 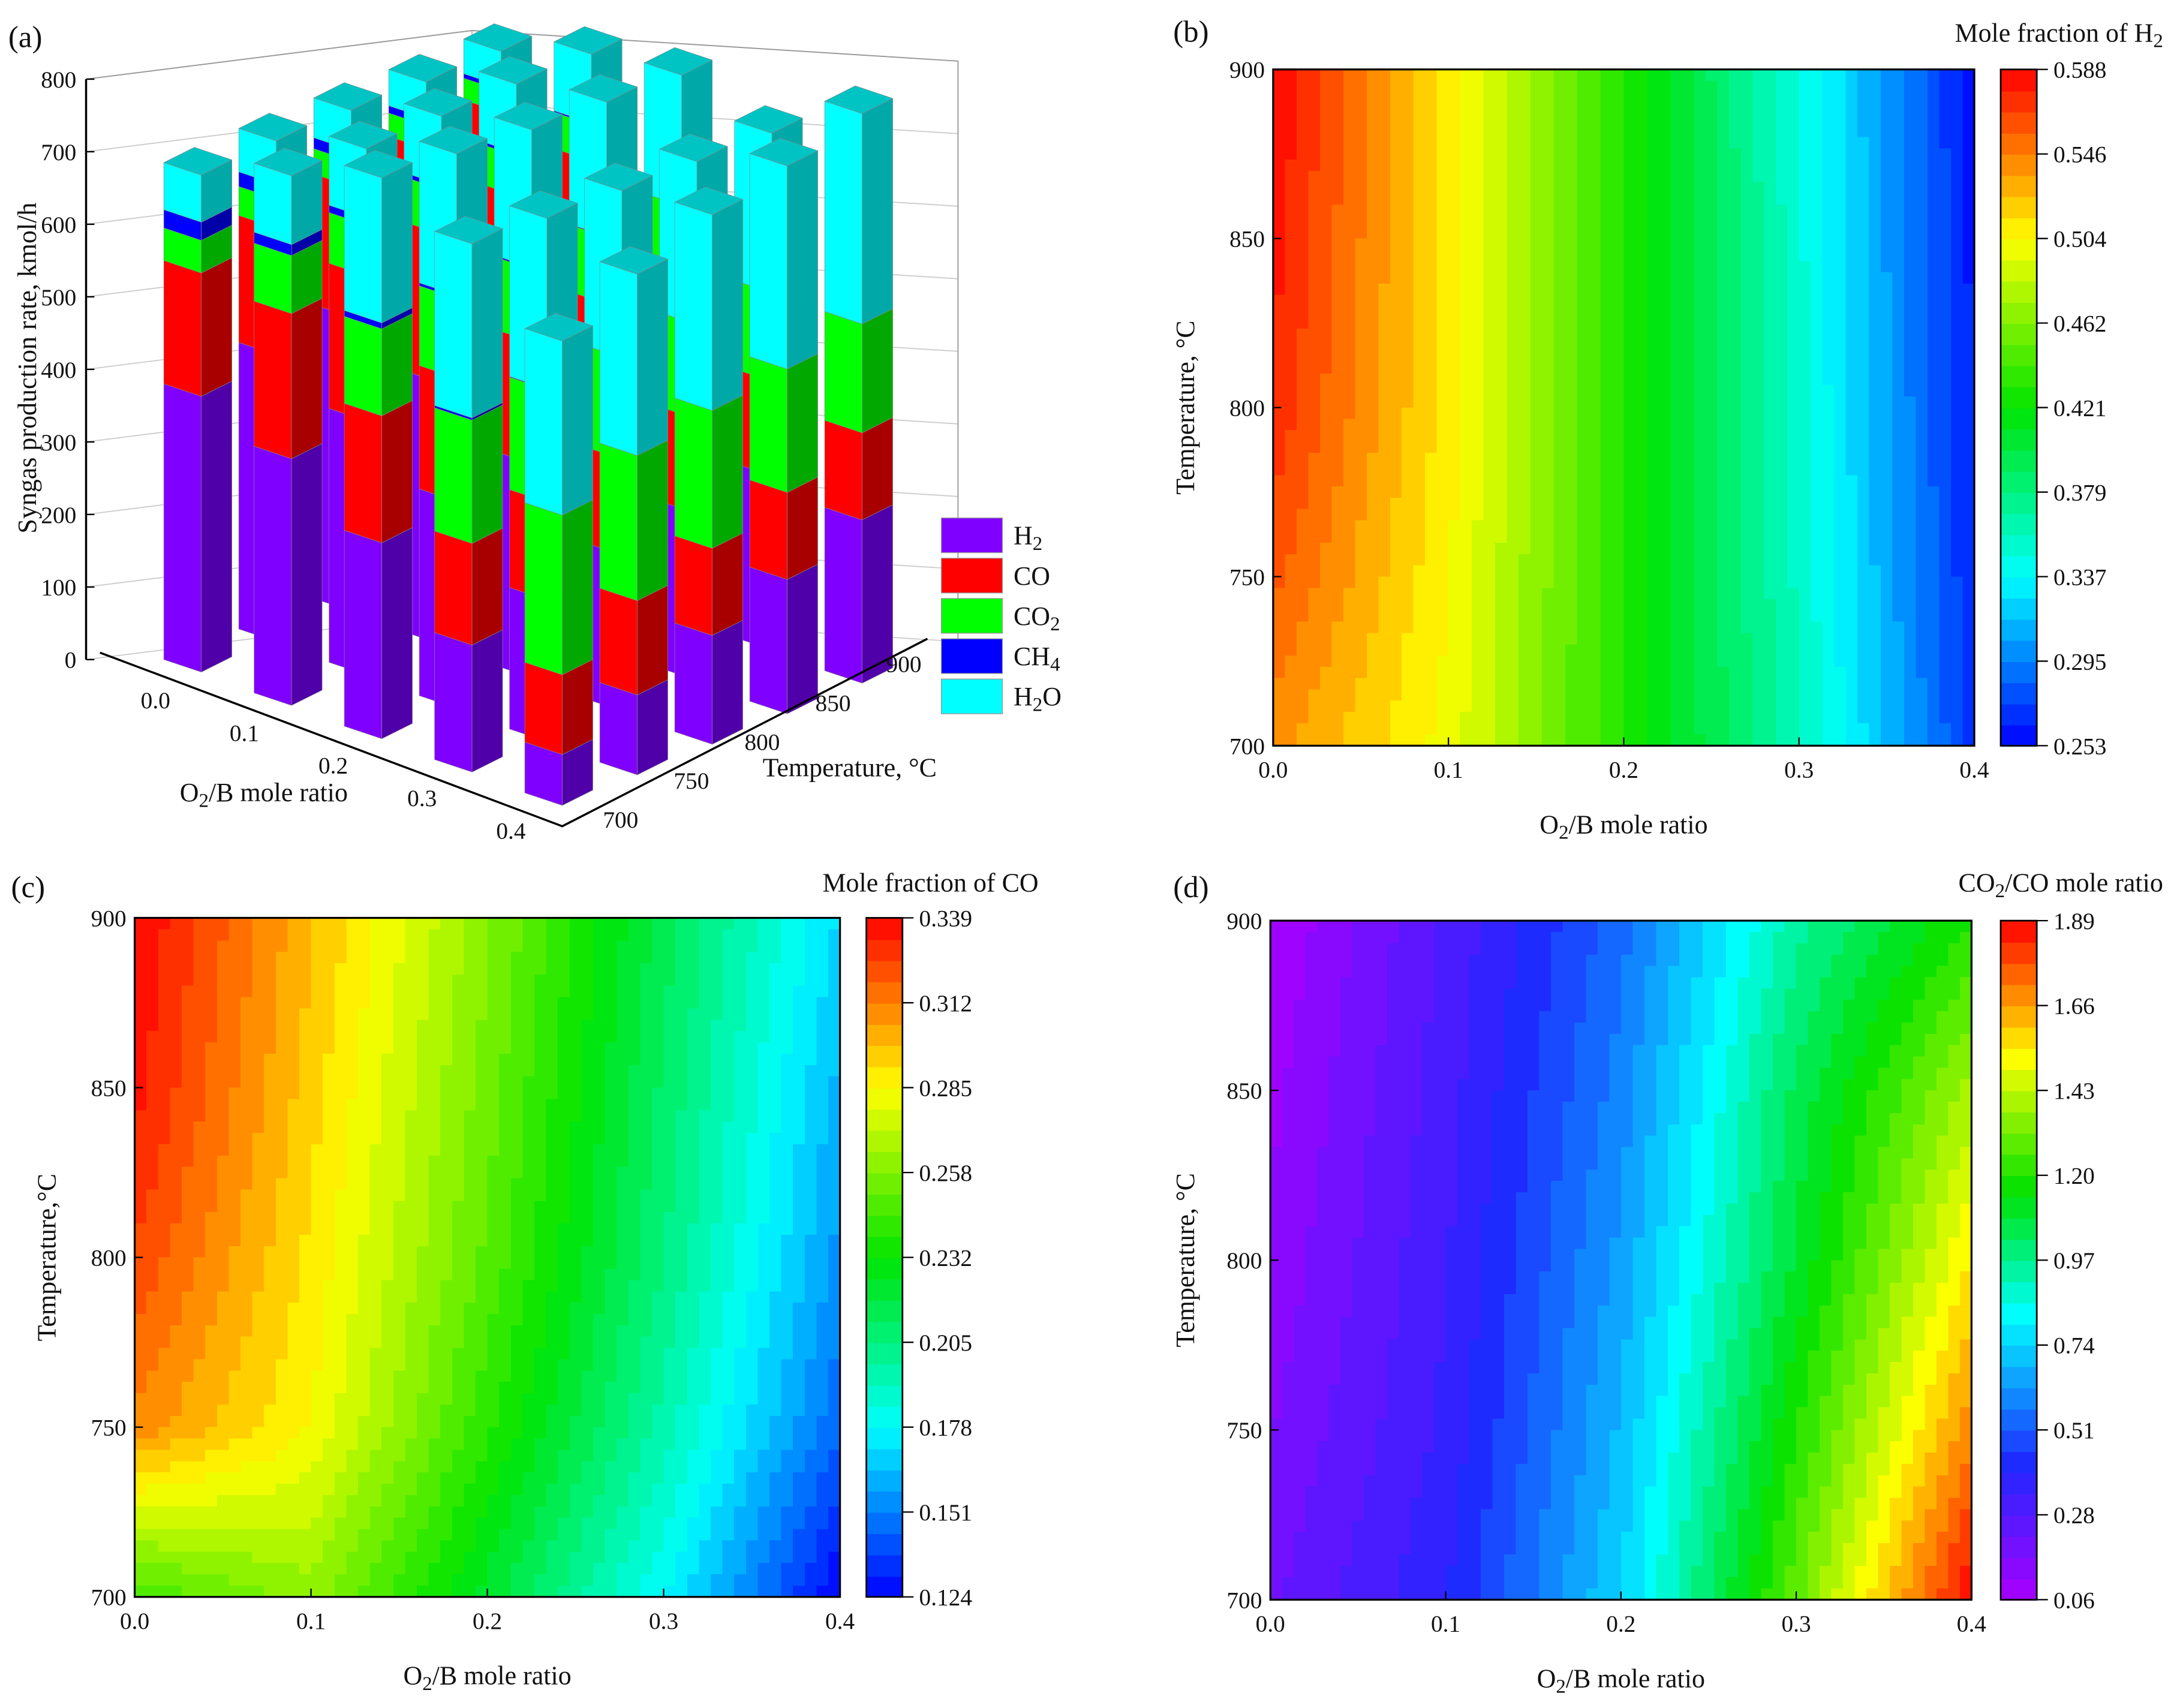 What do you see at coordinates (543, 204) in the screenshot?
I see `bar-top` at bounding box center [543, 204].